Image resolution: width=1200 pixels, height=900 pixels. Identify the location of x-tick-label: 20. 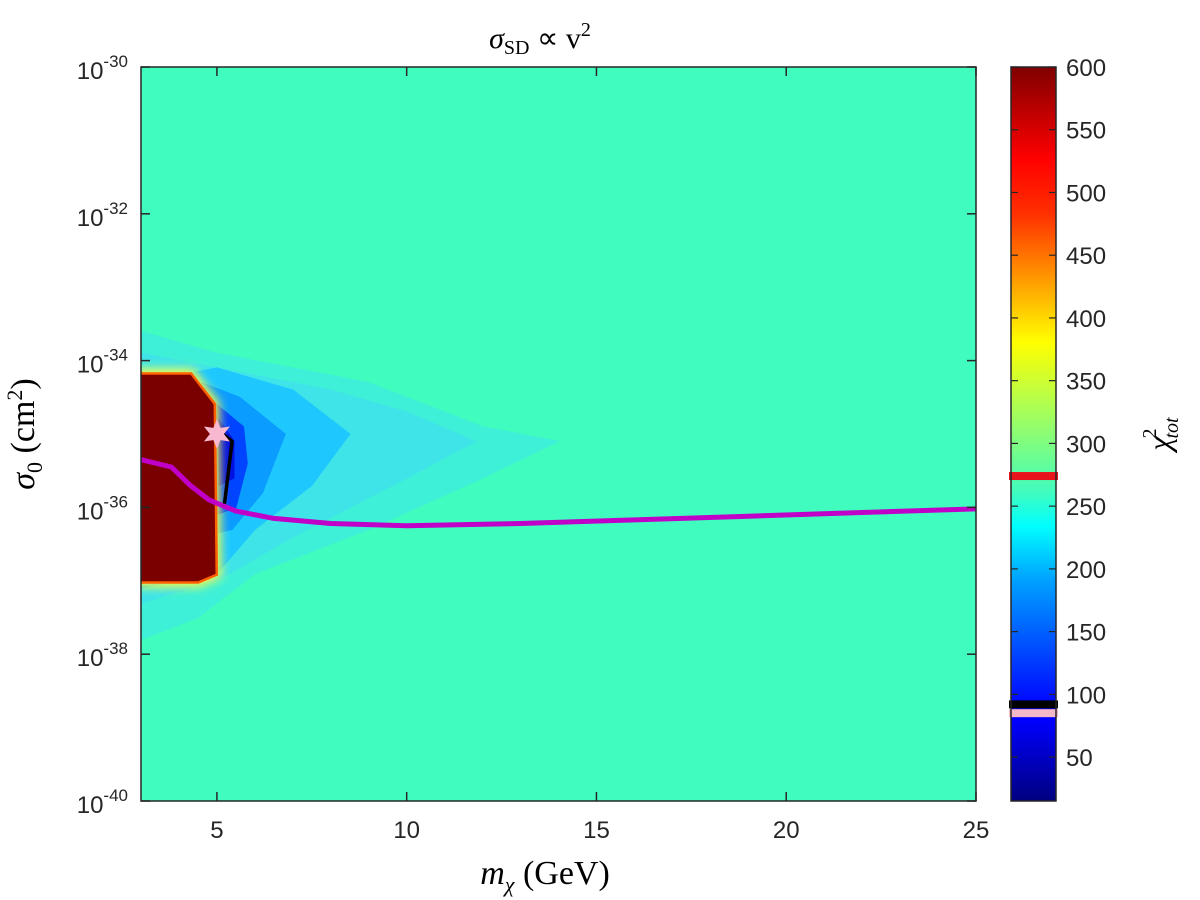
(786, 830).